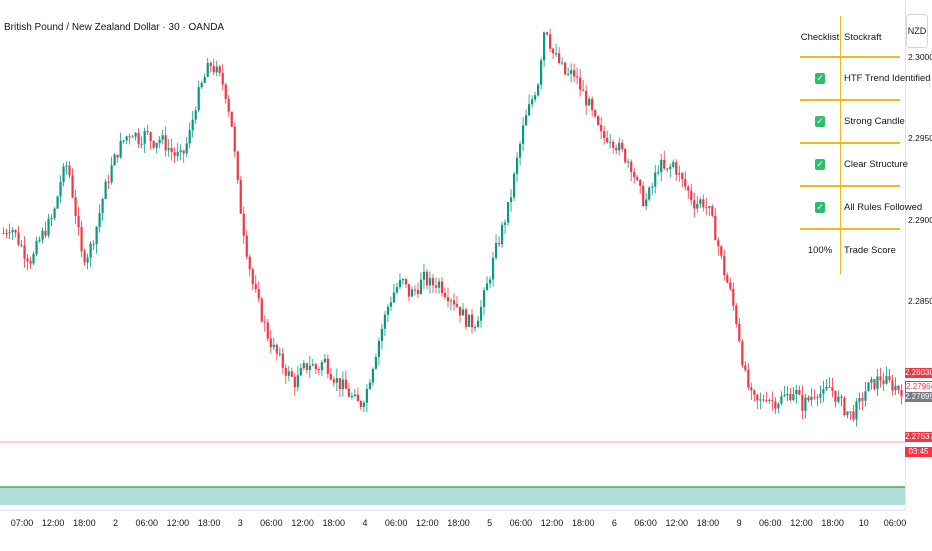 The width and height of the screenshot is (932, 551). What do you see at coordinates (452, 530) in the screenshot?
I see `time-axis` at bounding box center [452, 530].